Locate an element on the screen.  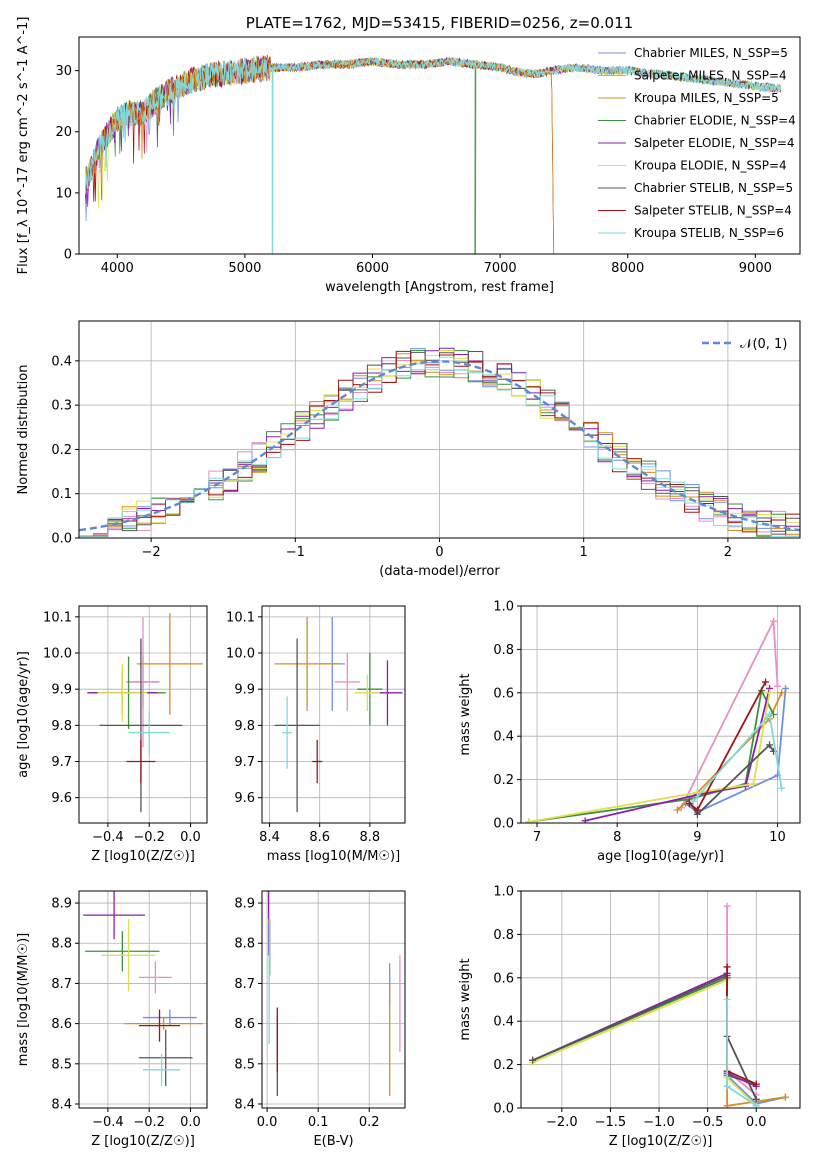
legend: 𝒩(0, 1) is located at coordinates (744, 344).